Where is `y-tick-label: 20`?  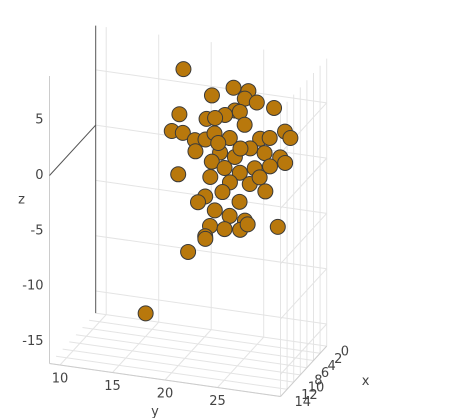 y-tick-label: 20 is located at coordinates (165, 394).